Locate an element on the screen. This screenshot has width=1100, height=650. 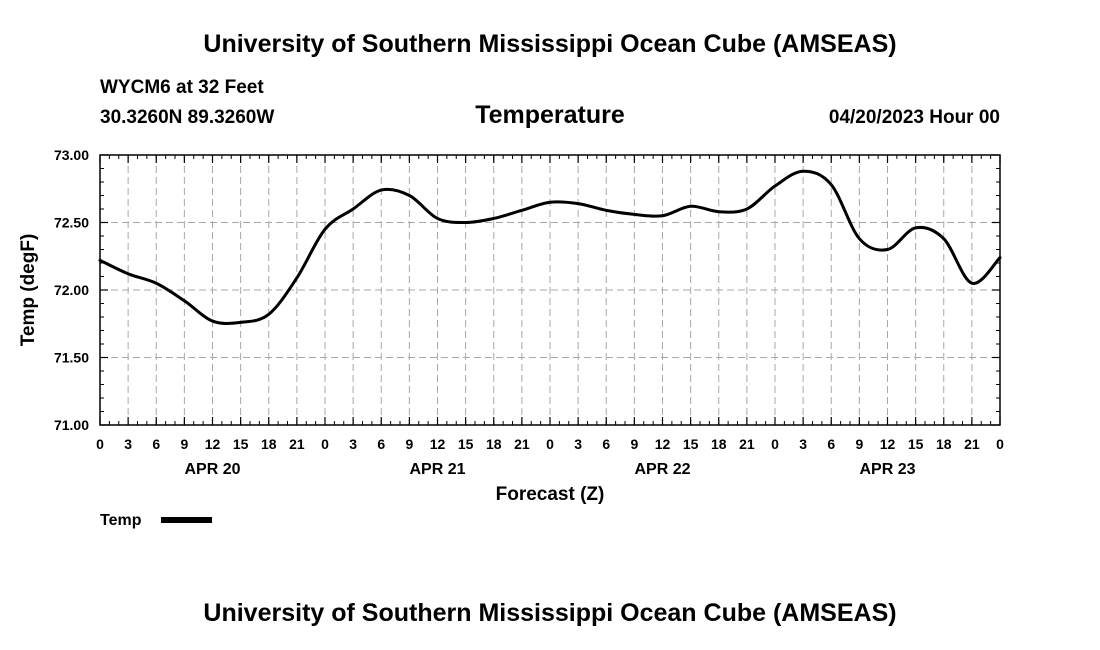
day-label: APR 23 is located at coordinates (887, 469).